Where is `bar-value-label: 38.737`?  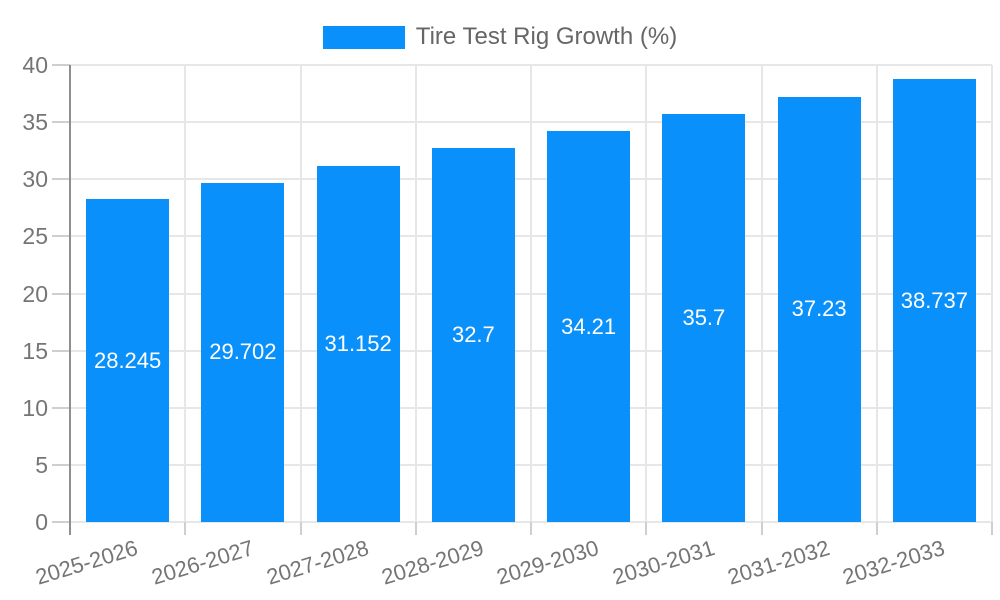 bar-value-label: 38.737 is located at coordinates (934, 300).